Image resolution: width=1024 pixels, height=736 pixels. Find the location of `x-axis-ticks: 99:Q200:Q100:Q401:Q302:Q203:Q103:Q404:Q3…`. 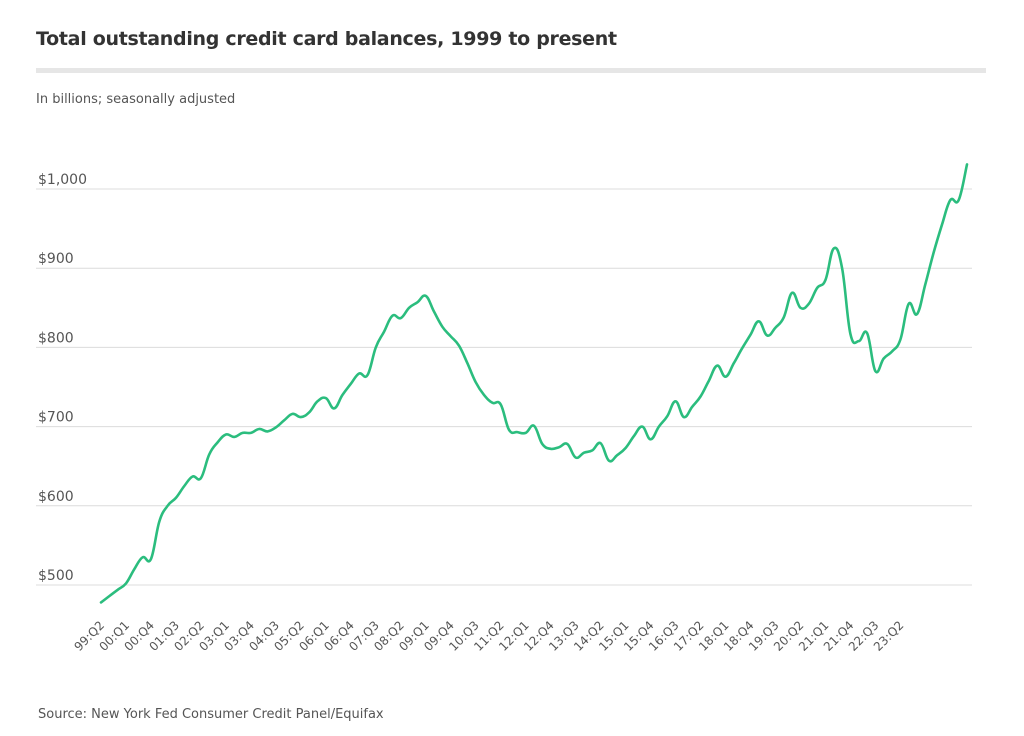

x-axis-ticks: 99:Q200:Q100:Q401:Q302:Q203:Q103:Q404:Q3… is located at coordinates (488, 636).